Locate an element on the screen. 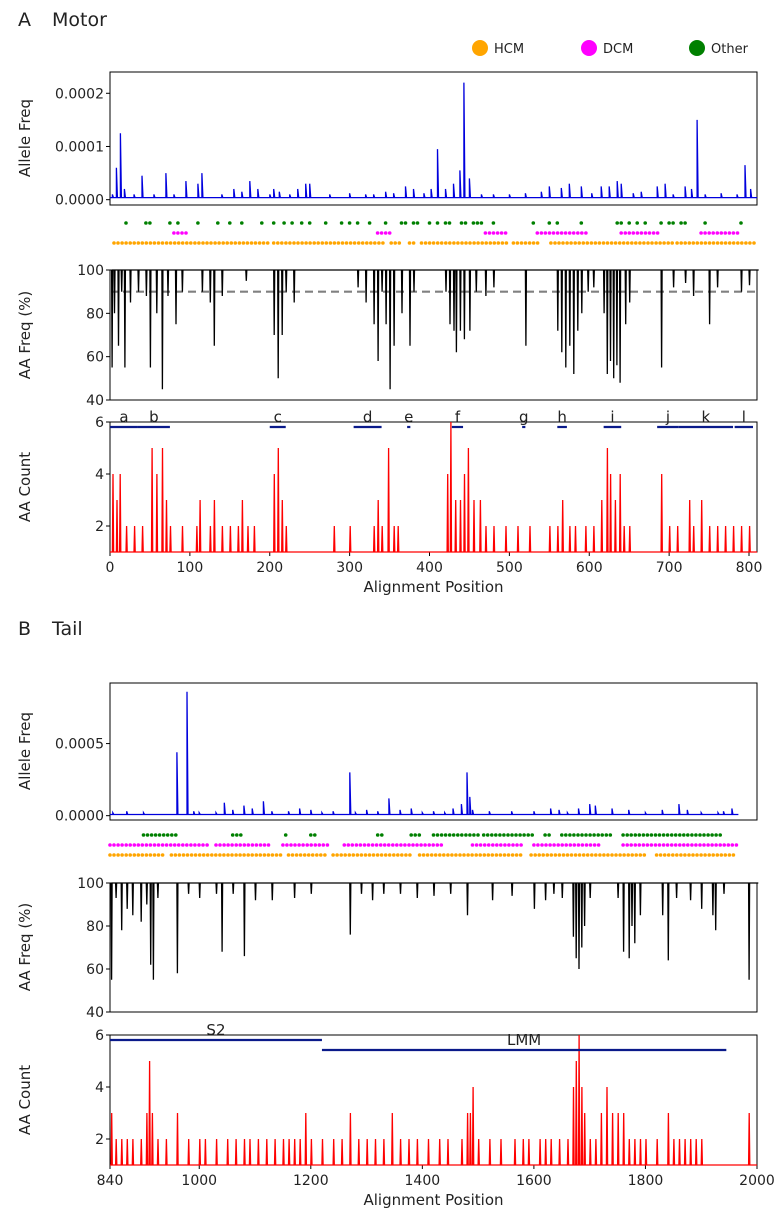 The image size is (781, 1221). region-annotation-j: j is located at coordinates (668, 418).